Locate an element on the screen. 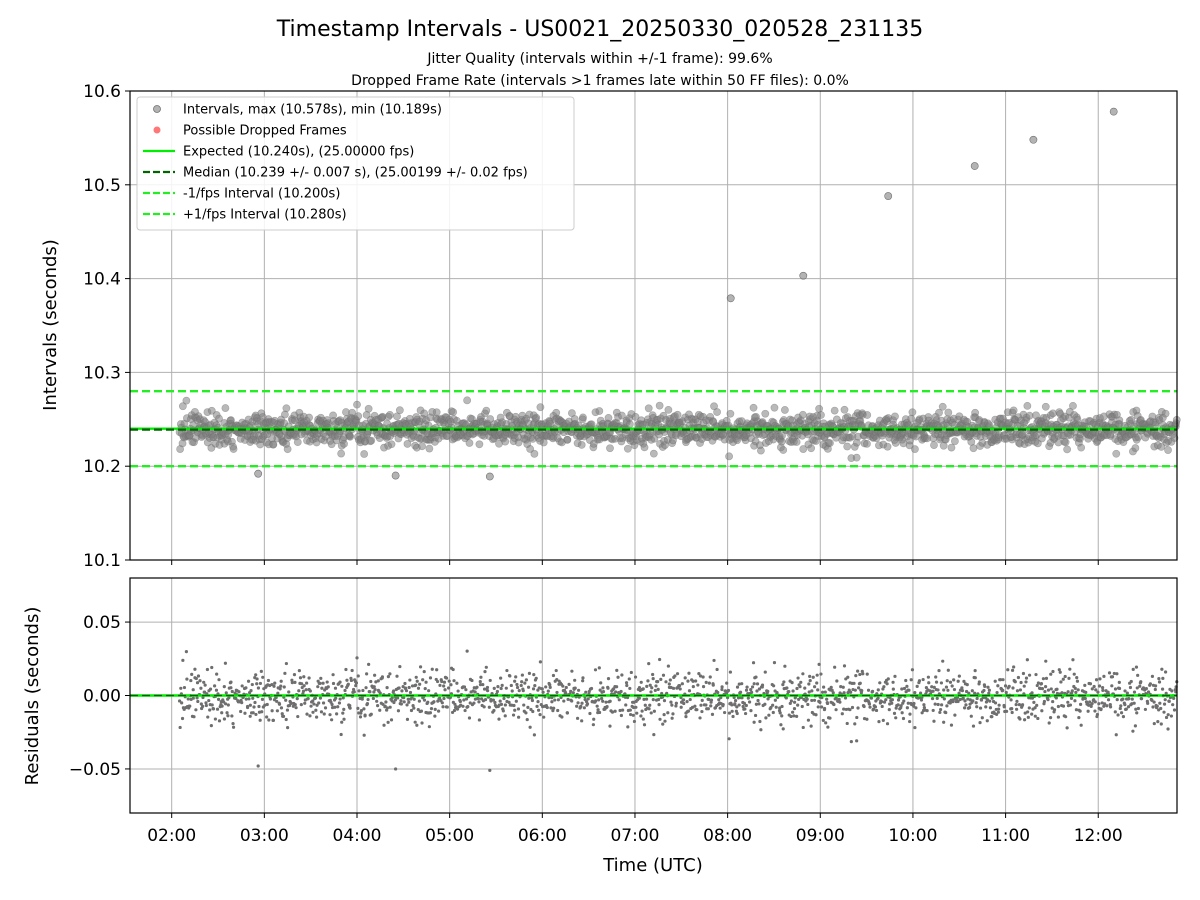 The width and height of the screenshot is (1200, 900). intervals-reference-lines is located at coordinates (653, 428).